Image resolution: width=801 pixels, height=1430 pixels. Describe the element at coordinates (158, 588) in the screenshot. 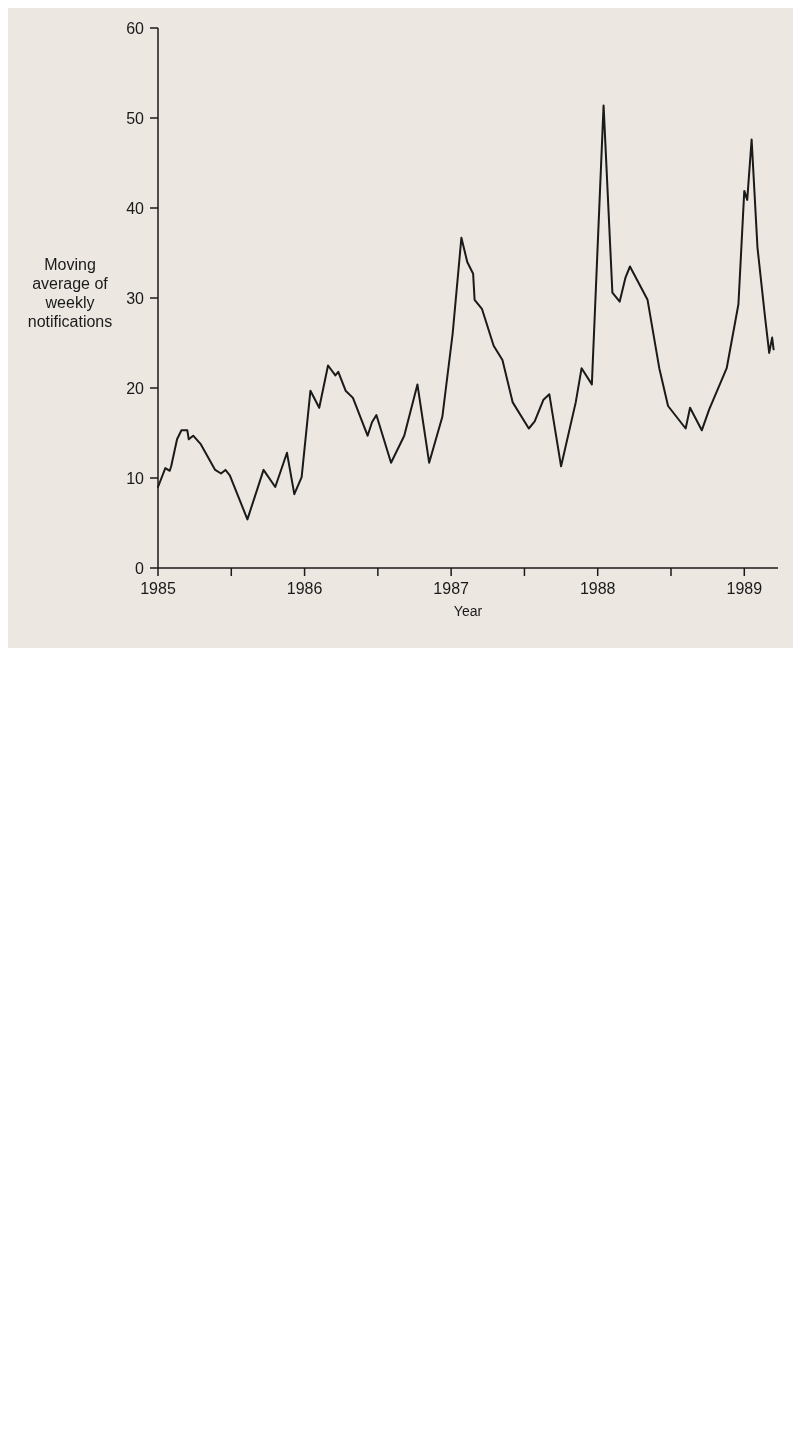

I see `x-tick-label: 1985` at that location.